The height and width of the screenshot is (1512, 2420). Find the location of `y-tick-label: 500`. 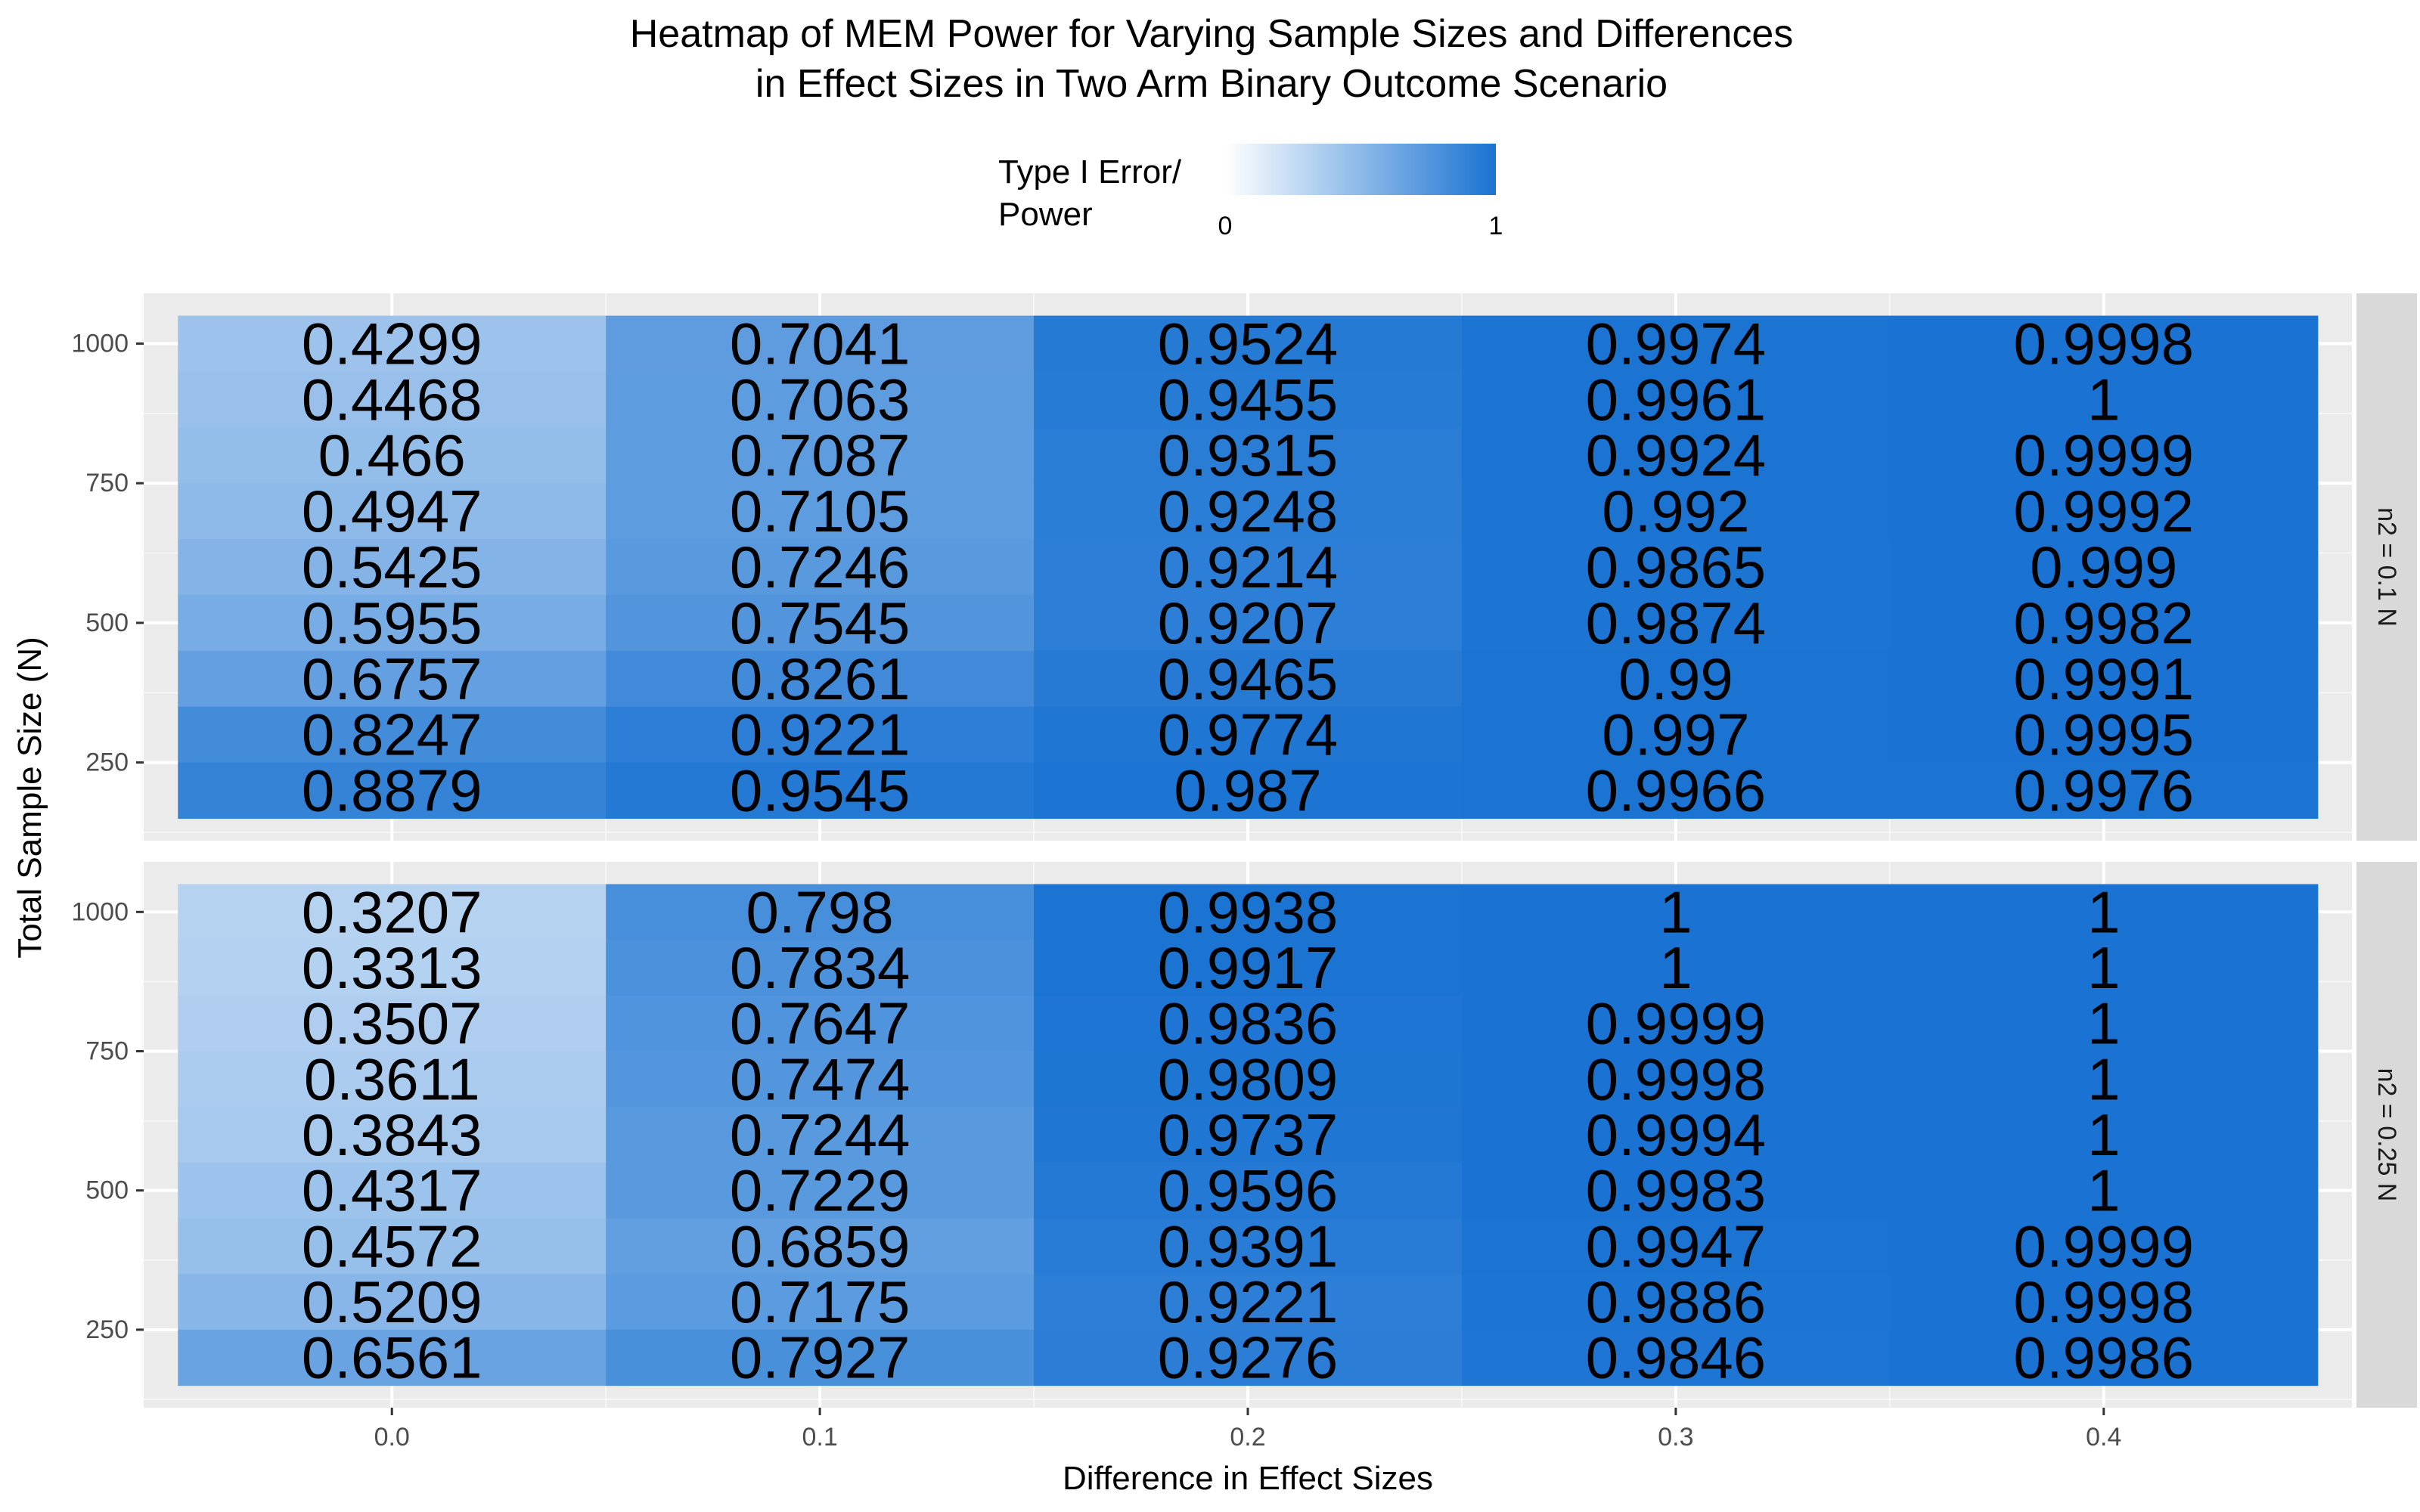

y-tick-label: 500 is located at coordinates (107, 623).